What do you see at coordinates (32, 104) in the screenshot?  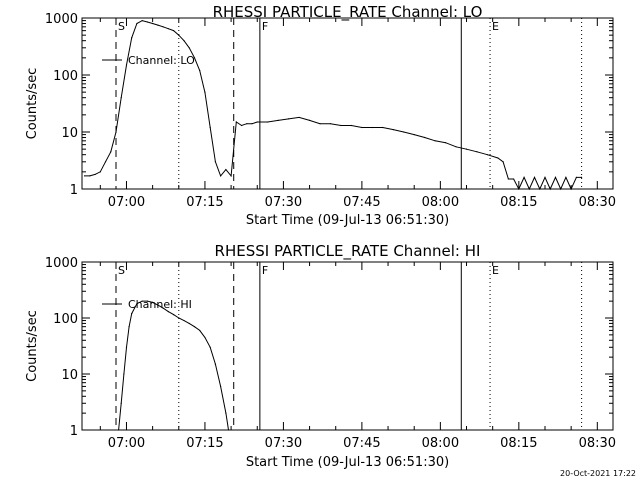 I see `lo-y-axis-label: Counts/sec` at bounding box center [32, 104].